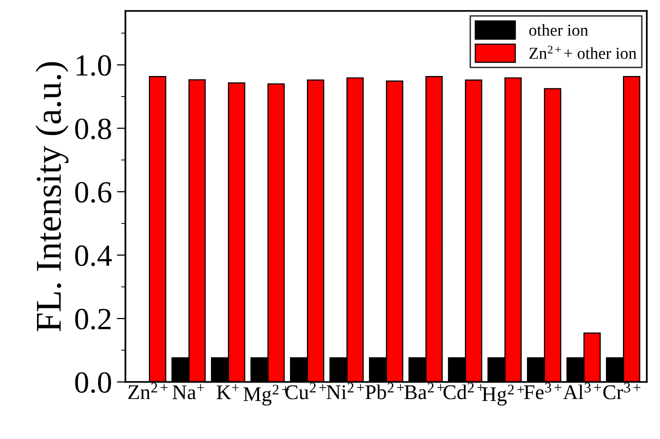  I want to click on x-tick-label: Cr$^{3+}$, so click(621, 391).